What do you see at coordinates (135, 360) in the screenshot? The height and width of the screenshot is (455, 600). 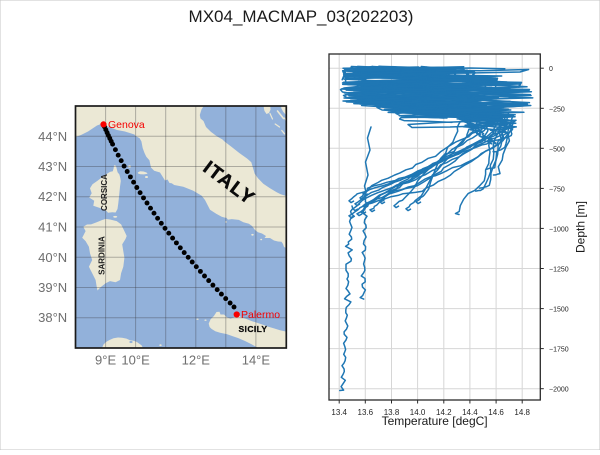 I see `svg-text: 10°E` at bounding box center [135, 360].